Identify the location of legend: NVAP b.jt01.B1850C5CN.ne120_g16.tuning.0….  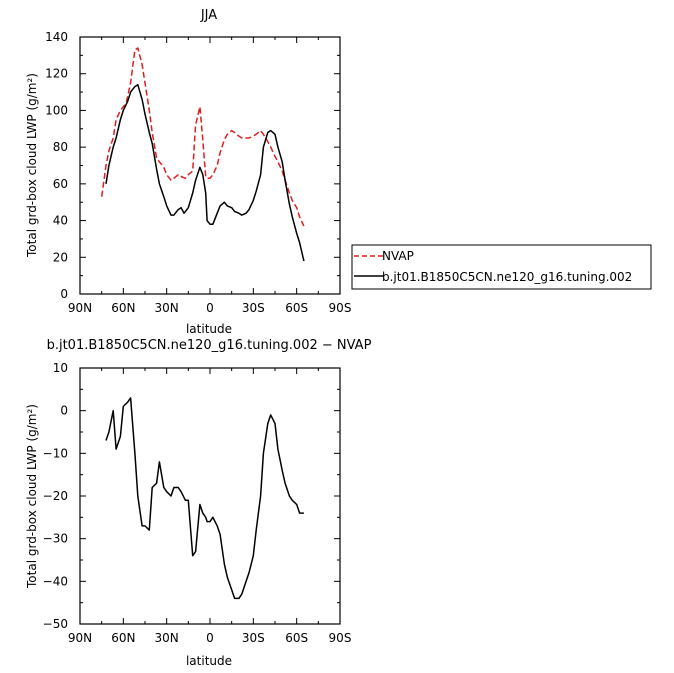
(501, 267).